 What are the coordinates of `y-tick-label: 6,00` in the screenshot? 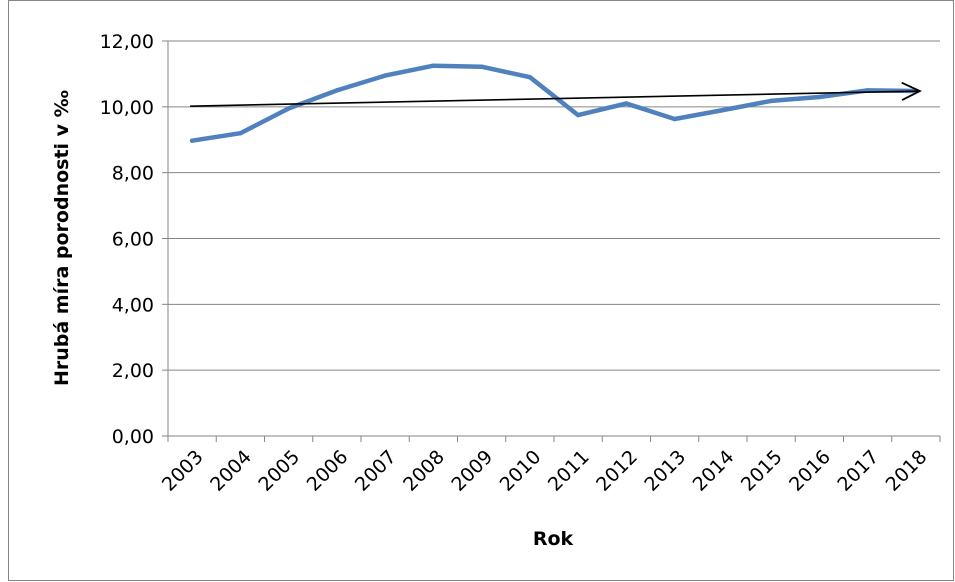 It's located at (133, 240).